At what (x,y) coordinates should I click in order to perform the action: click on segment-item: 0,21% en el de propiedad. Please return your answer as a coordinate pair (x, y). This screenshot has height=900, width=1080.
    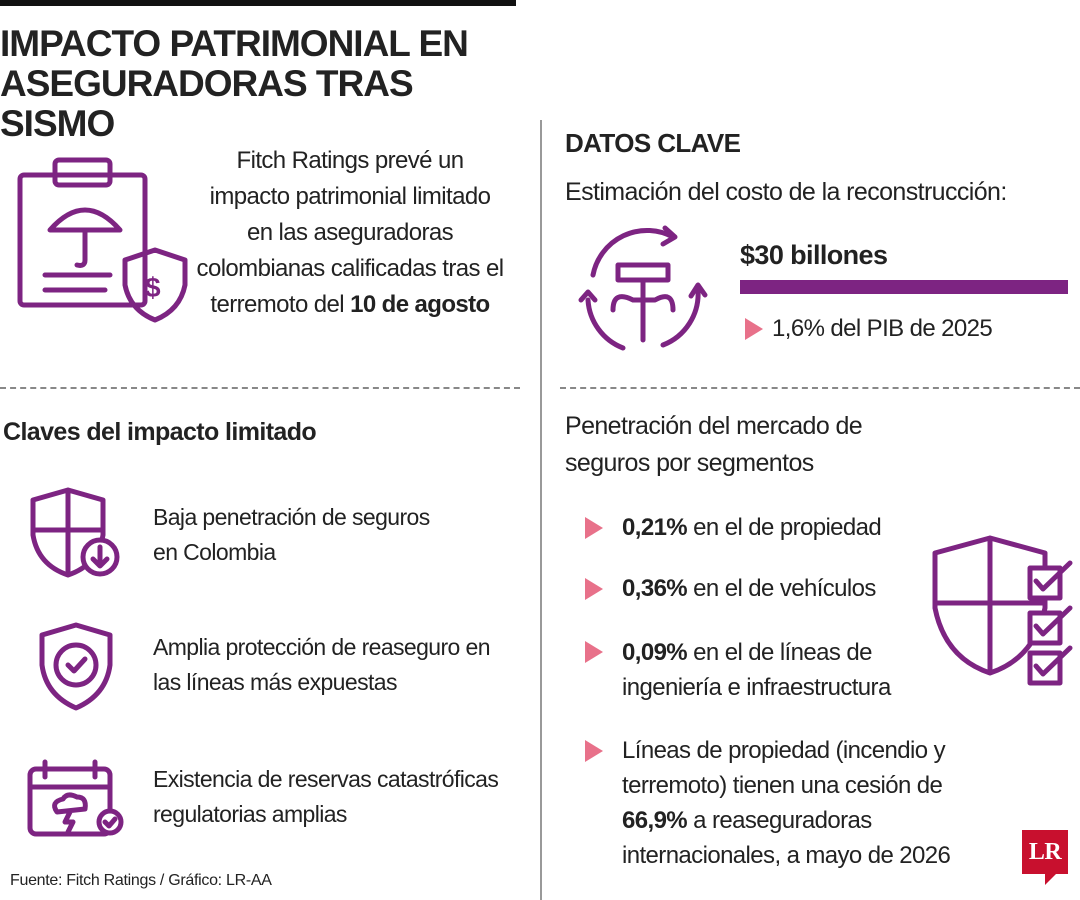
    Looking at the image, I should click on (752, 527).